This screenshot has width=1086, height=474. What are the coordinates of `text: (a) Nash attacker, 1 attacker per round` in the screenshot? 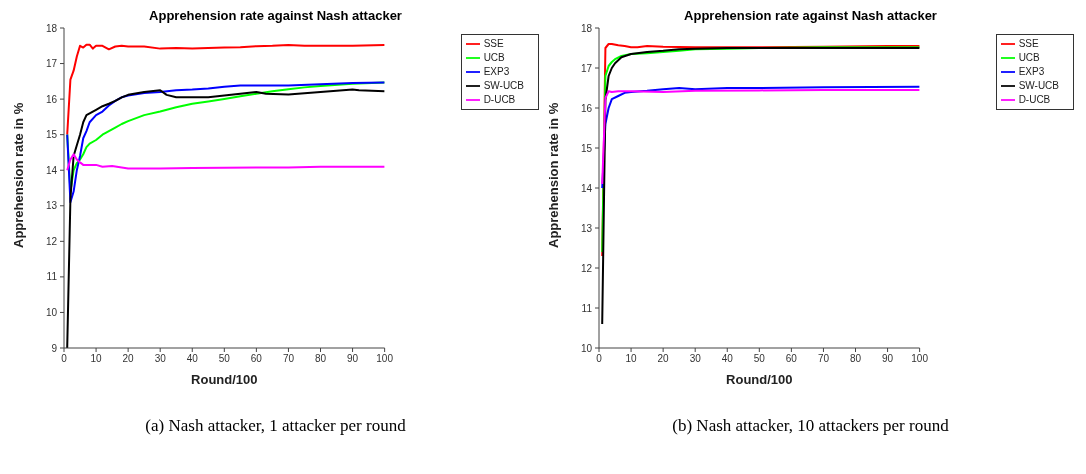 It's located at (275, 426).